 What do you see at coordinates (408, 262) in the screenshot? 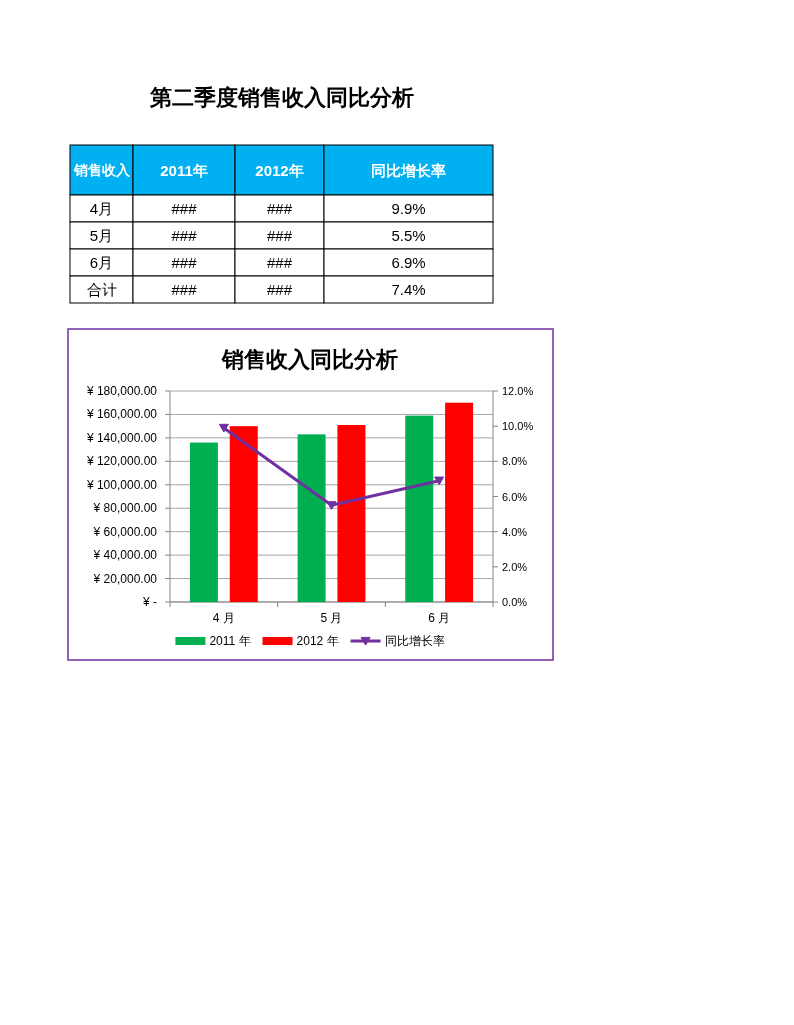
I see `cell: 6.9%` at bounding box center [408, 262].